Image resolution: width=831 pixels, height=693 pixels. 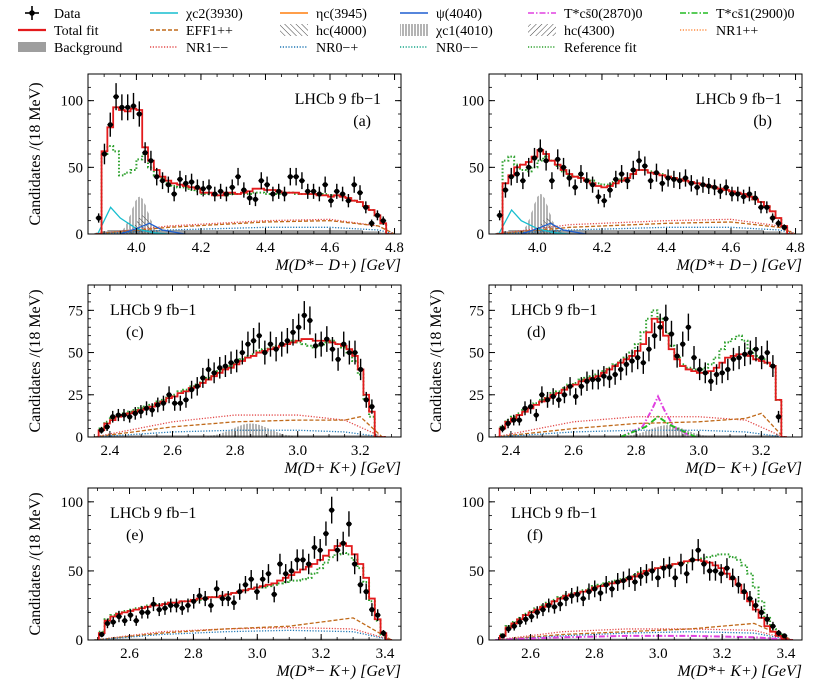 What do you see at coordinates (135, 332) in the screenshot?
I see `panel-label: (c)` at bounding box center [135, 332].